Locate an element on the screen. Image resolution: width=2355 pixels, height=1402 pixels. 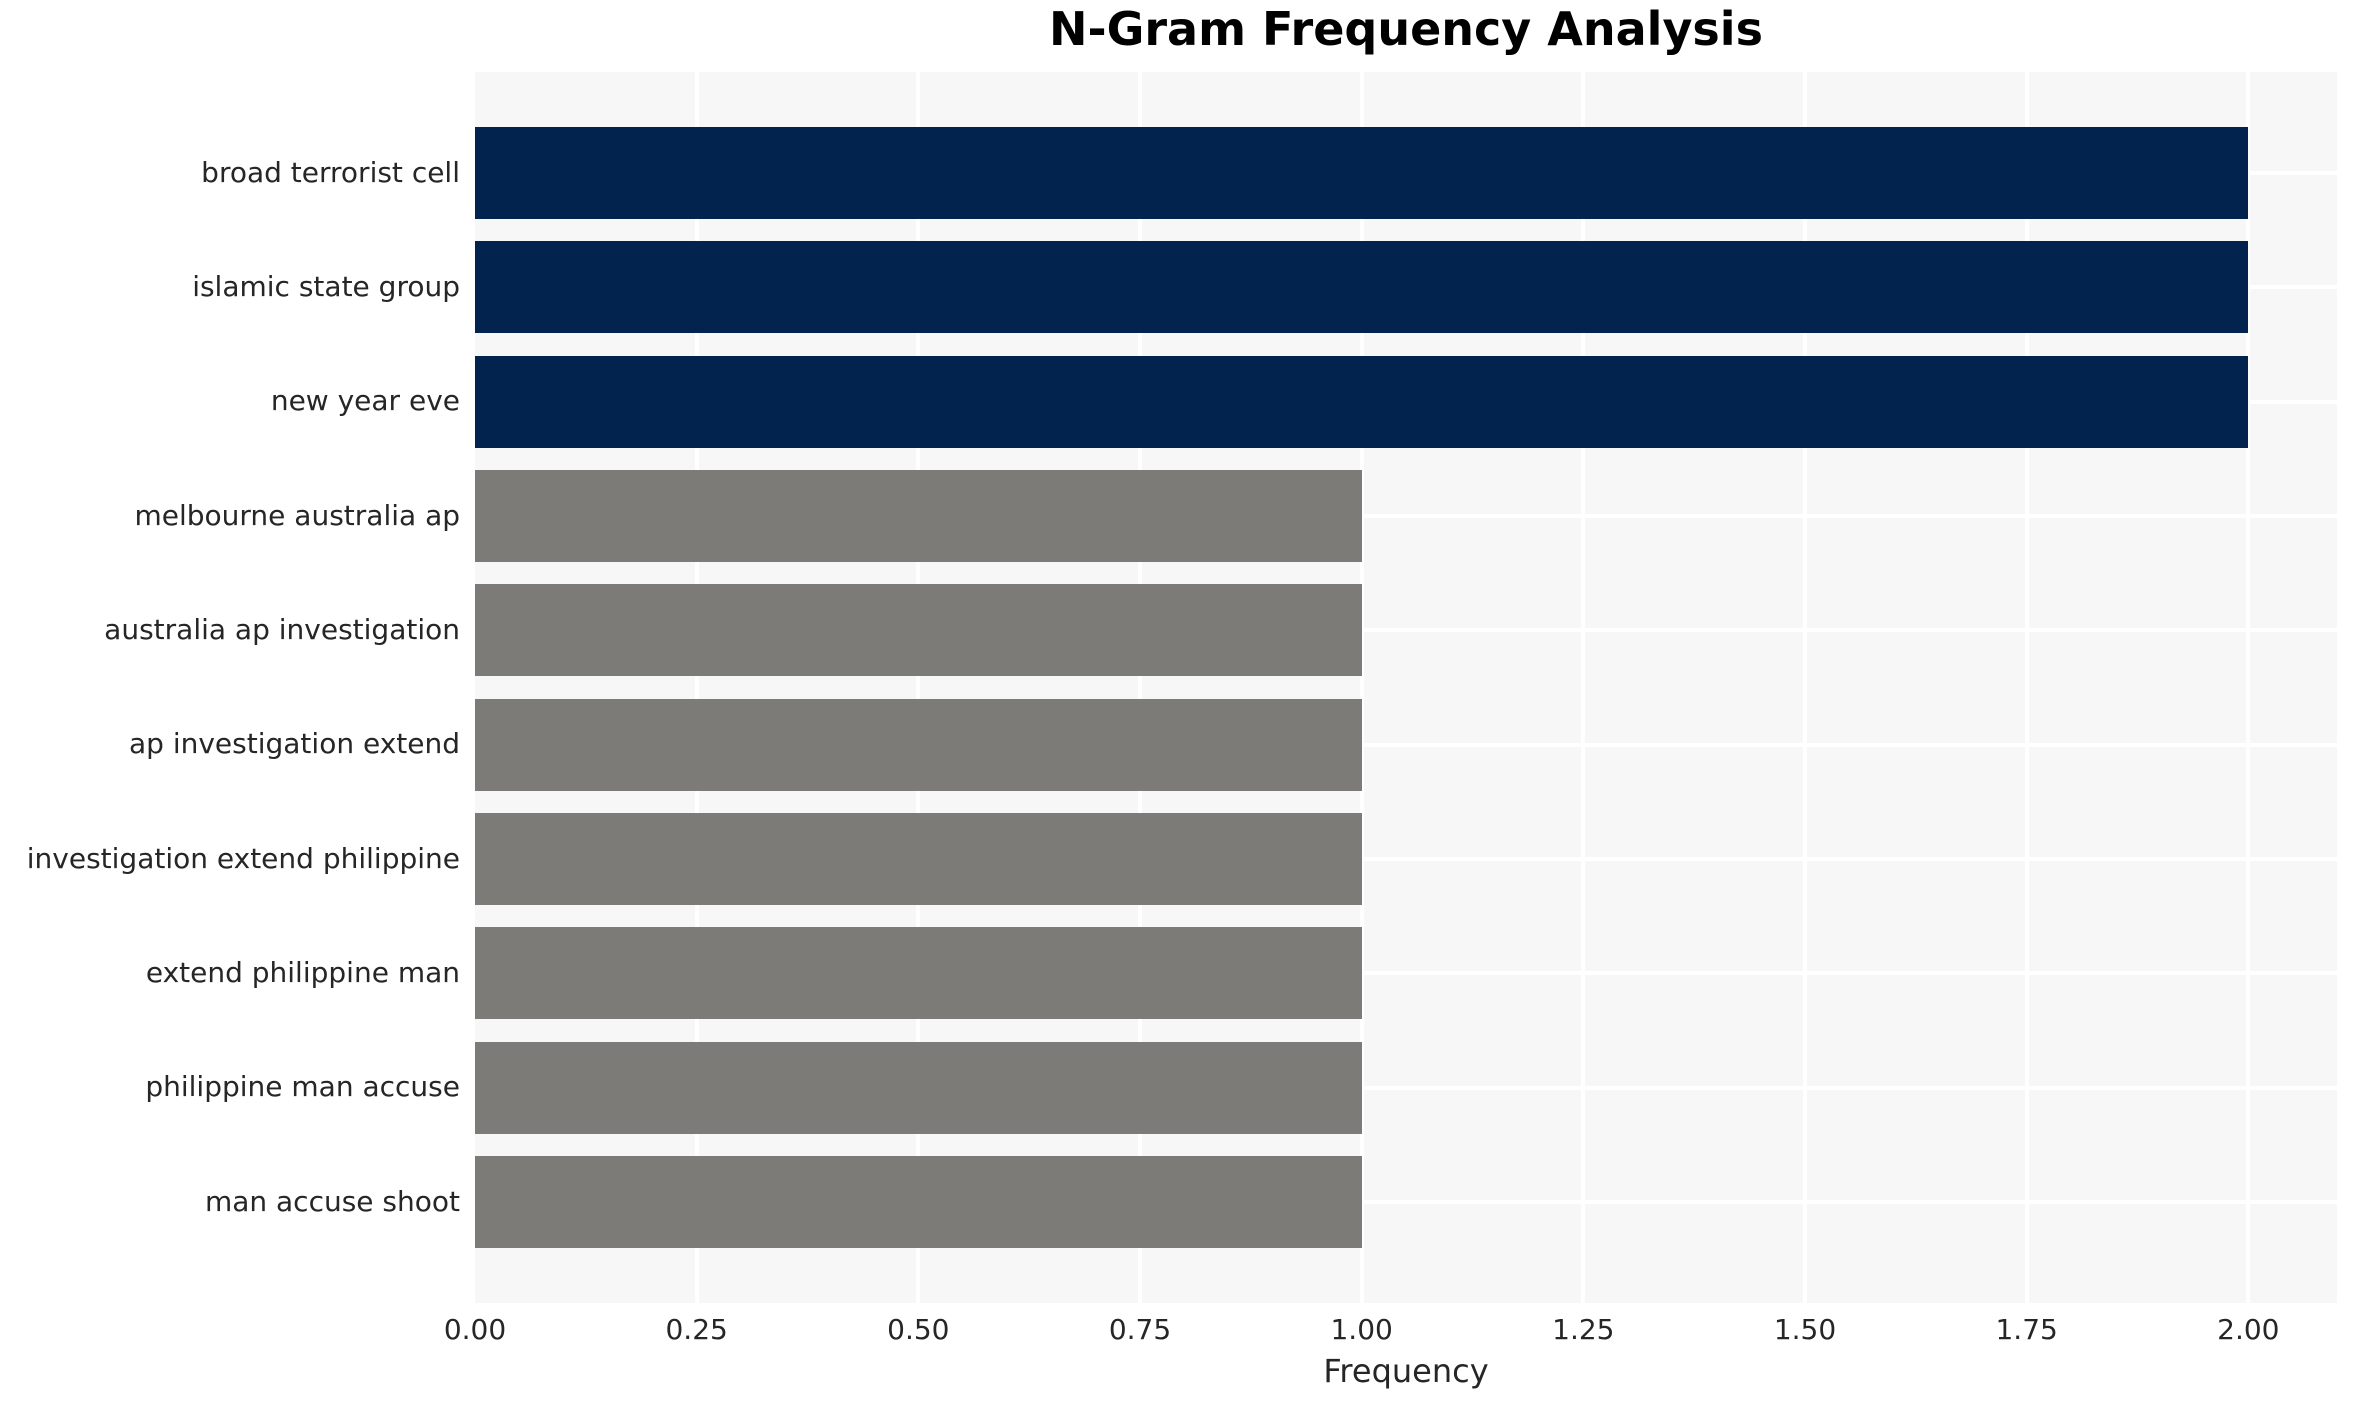
chart-title: N-Gram Frequency Analysis is located at coordinates (1406, 29).